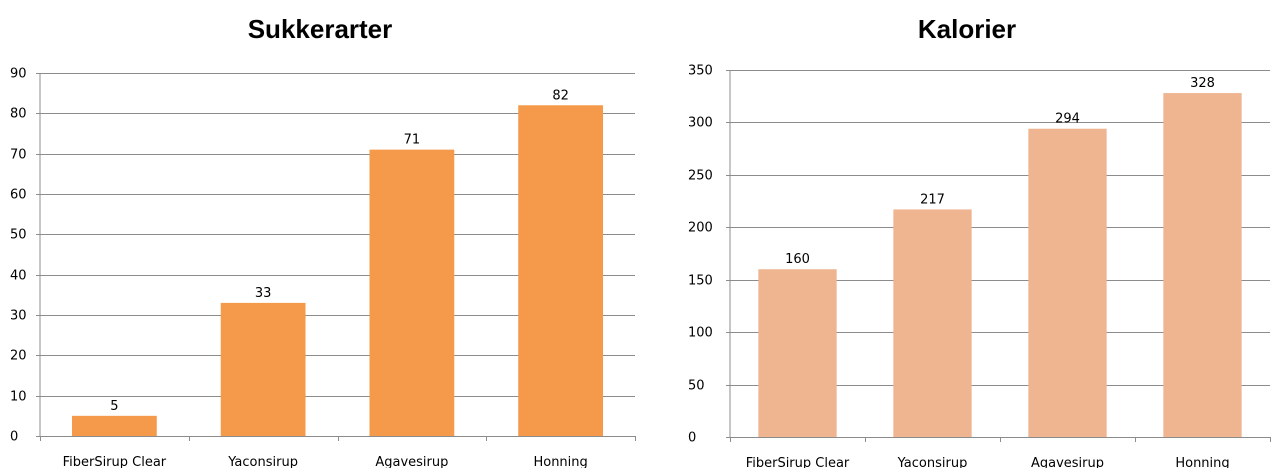 The height and width of the screenshot is (468, 1274). I want to click on y-tick-label: 150, so click(700, 281).